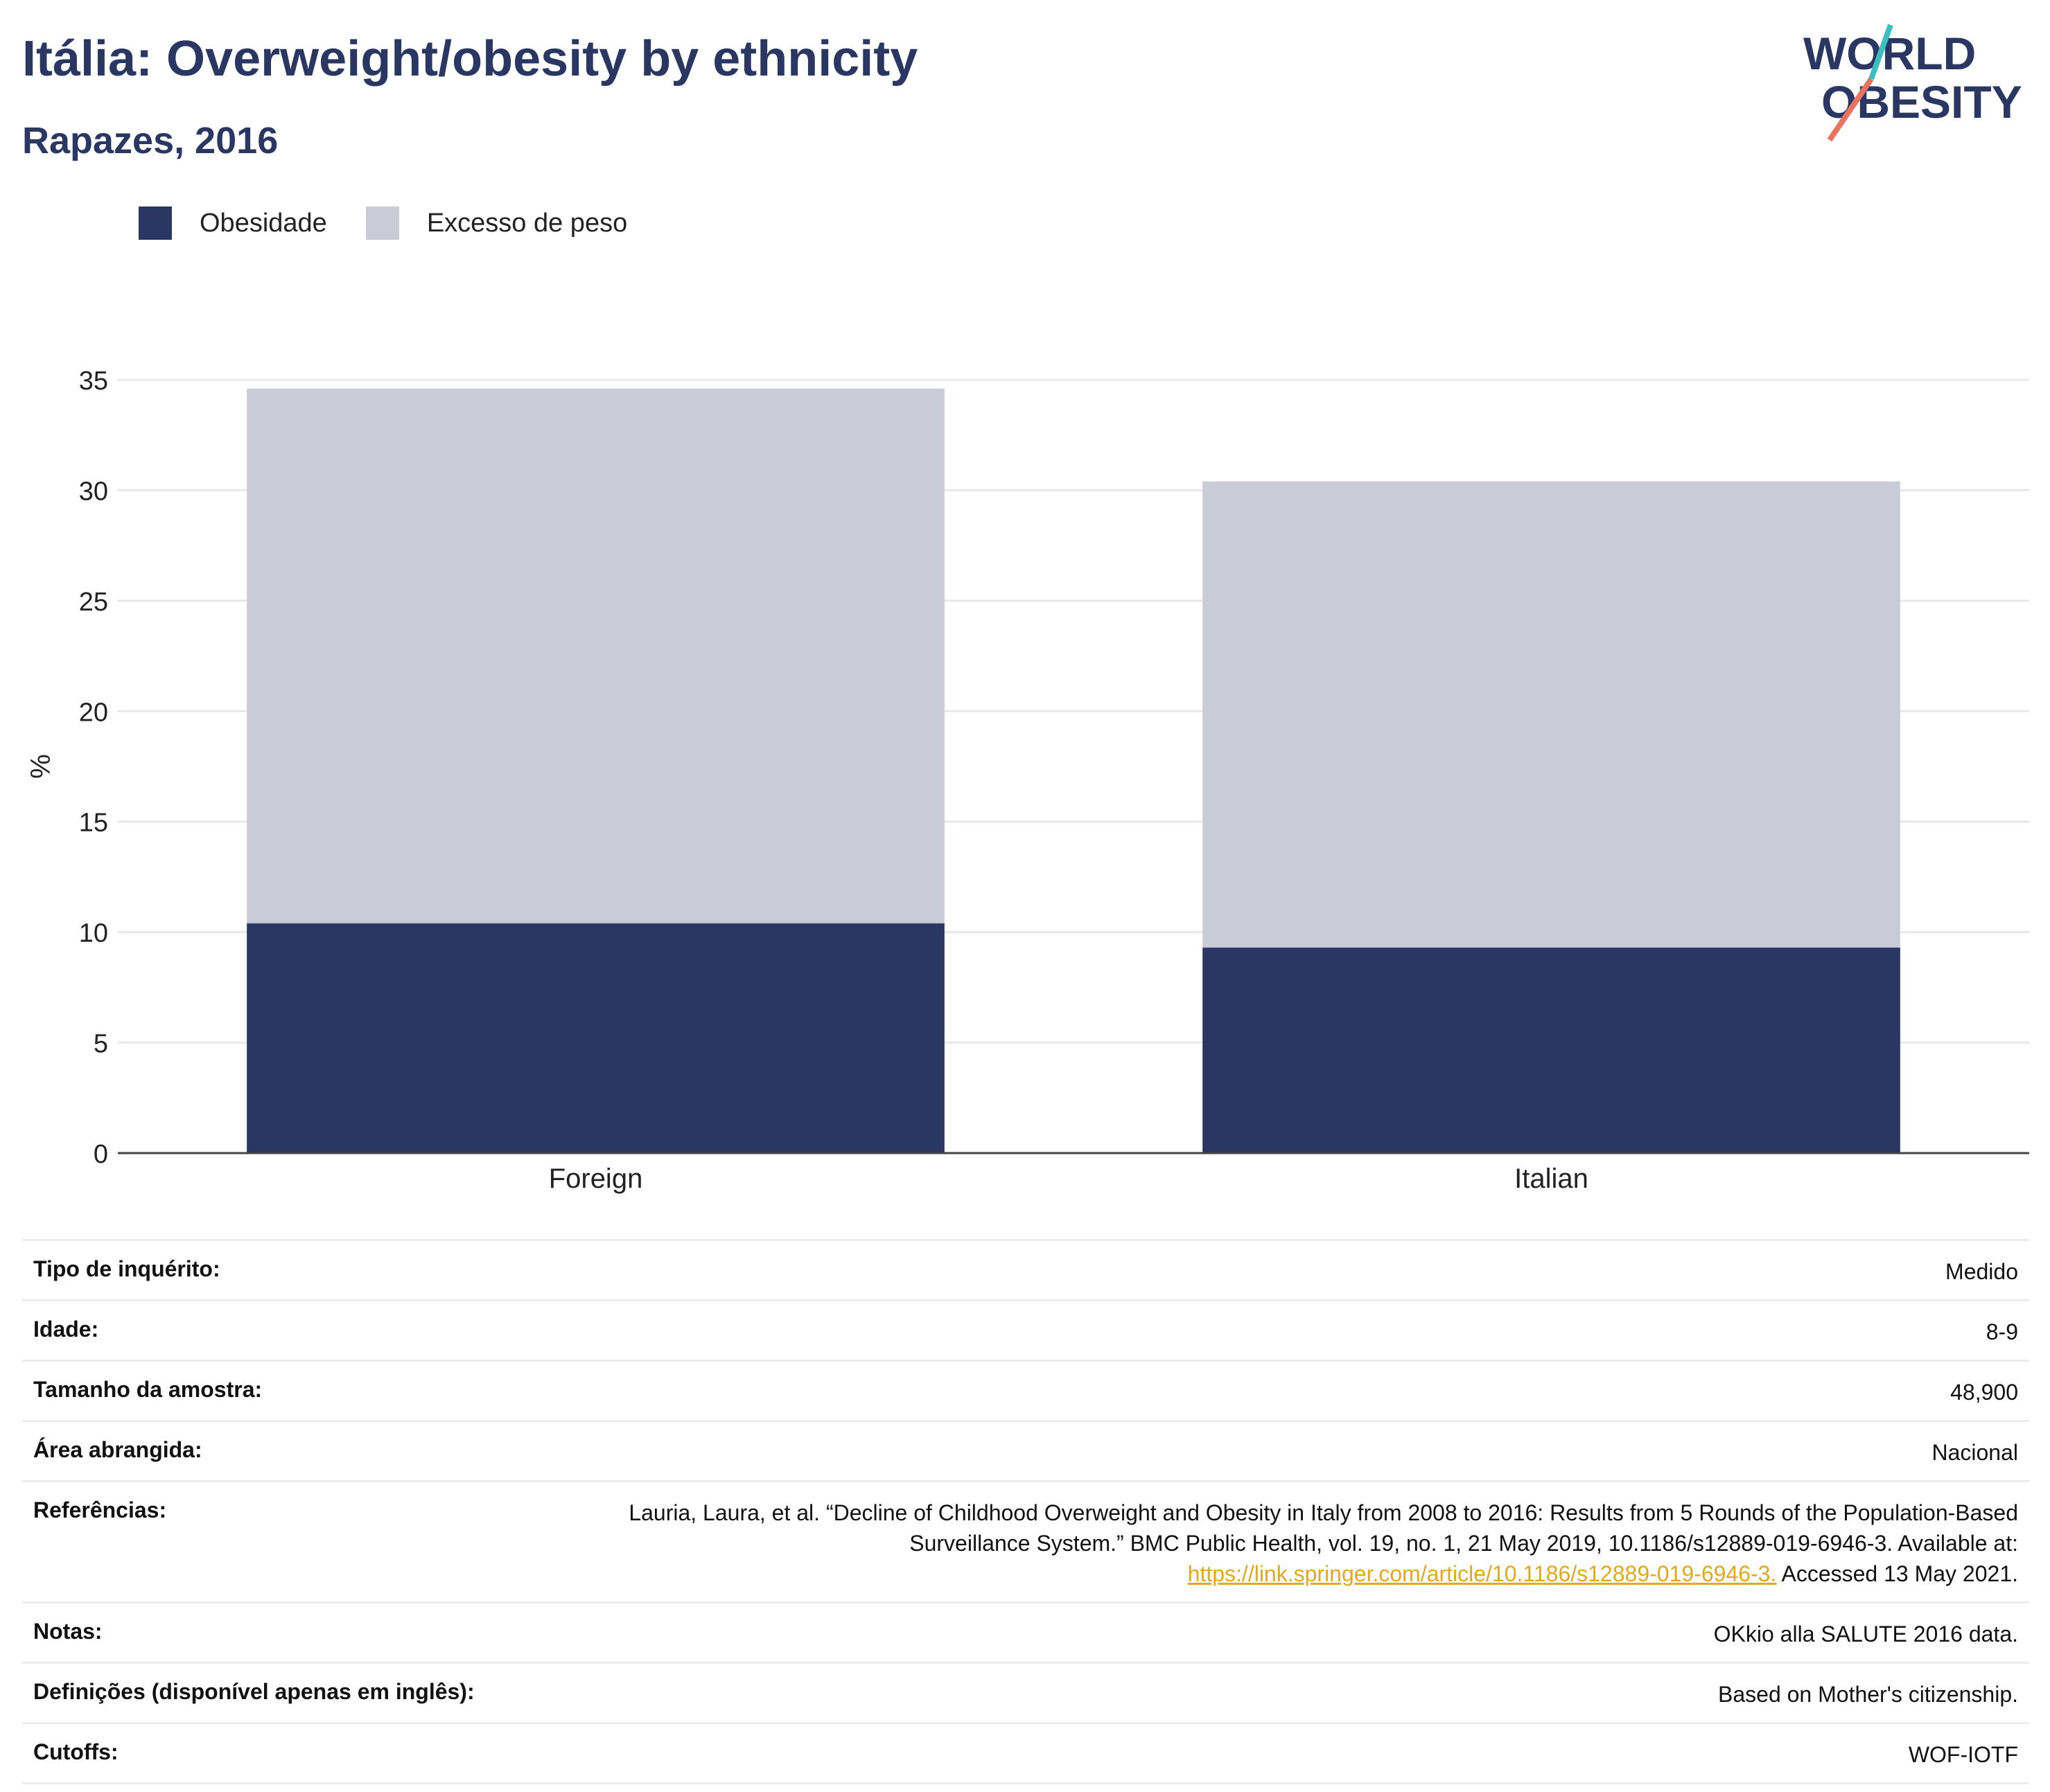 The image size is (2050, 1792). What do you see at coordinates (100, 1510) in the screenshot?
I see `meta-label: Referências:` at bounding box center [100, 1510].